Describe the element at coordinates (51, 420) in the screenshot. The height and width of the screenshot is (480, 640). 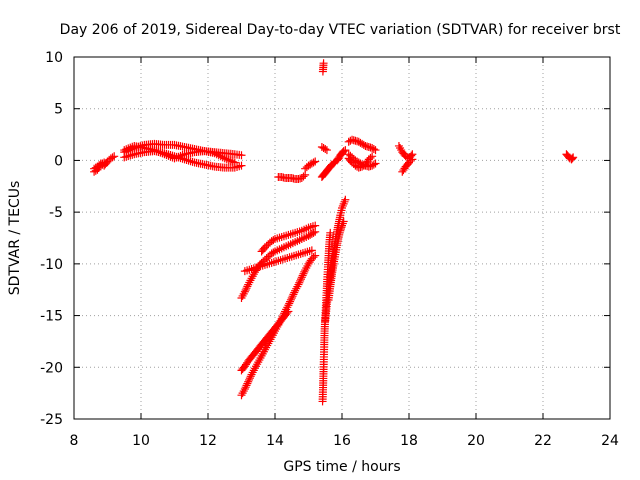
I see `y-tick-label: -25` at that location.